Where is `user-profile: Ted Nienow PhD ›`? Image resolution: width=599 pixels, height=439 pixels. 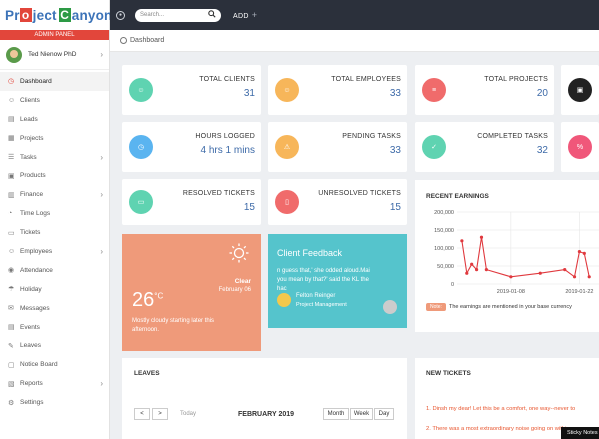
user-profile: Ted Nienow PhD › is located at coordinates (54, 55).